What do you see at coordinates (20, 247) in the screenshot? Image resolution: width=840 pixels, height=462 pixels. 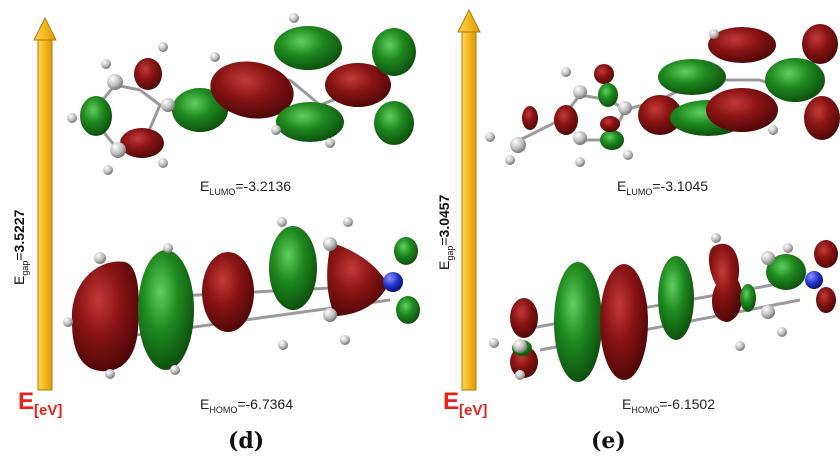 I see `gap-label-d: Egap=3.5227` at bounding box center [20, 247].